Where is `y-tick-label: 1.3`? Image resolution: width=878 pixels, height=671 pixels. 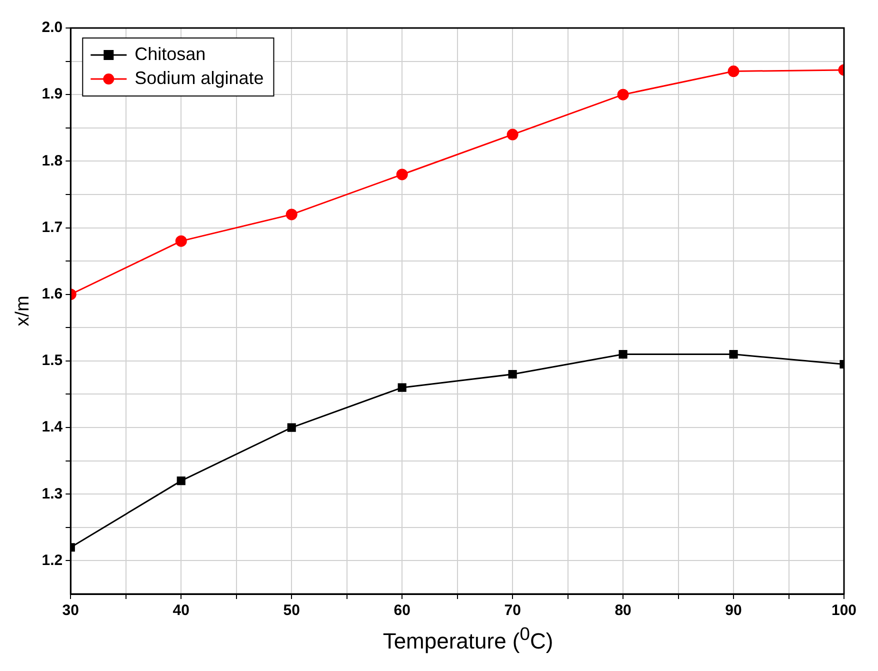
y-tick-label: 1.3 is located at coordinates (52, 493).